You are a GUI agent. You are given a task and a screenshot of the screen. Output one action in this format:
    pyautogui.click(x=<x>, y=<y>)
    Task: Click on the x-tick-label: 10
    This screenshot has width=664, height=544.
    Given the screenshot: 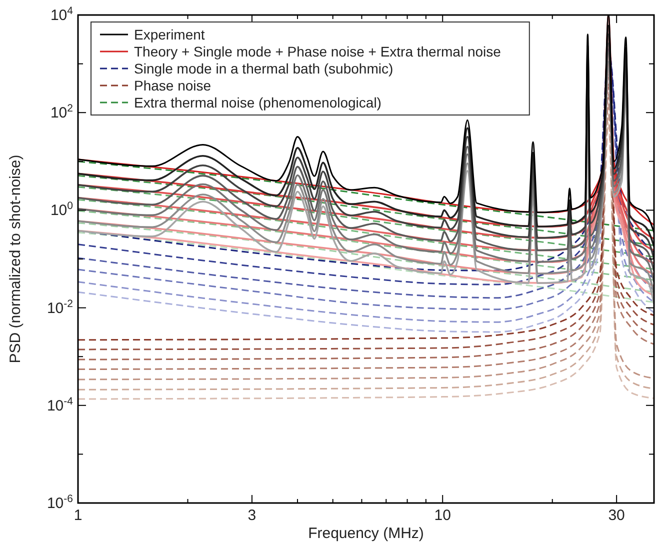 What is the action you would take?
    pyautogui.click(x=442, y=515)
    